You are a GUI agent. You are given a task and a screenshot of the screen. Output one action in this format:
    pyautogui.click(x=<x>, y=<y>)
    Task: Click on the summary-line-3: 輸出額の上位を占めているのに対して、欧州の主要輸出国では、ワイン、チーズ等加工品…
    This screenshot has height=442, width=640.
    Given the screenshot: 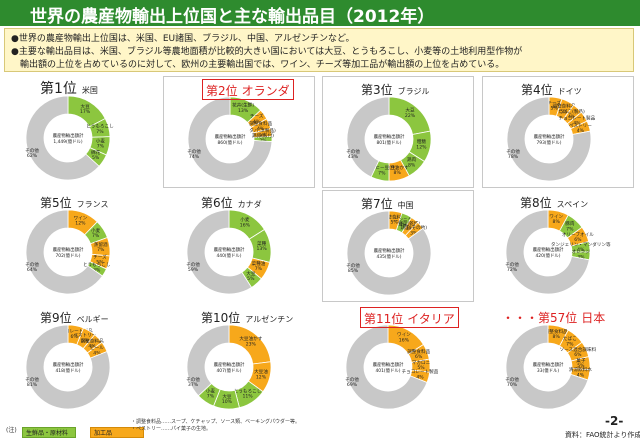 What is the action you would take?
    pyautogui.click(x=258, y=65)
    